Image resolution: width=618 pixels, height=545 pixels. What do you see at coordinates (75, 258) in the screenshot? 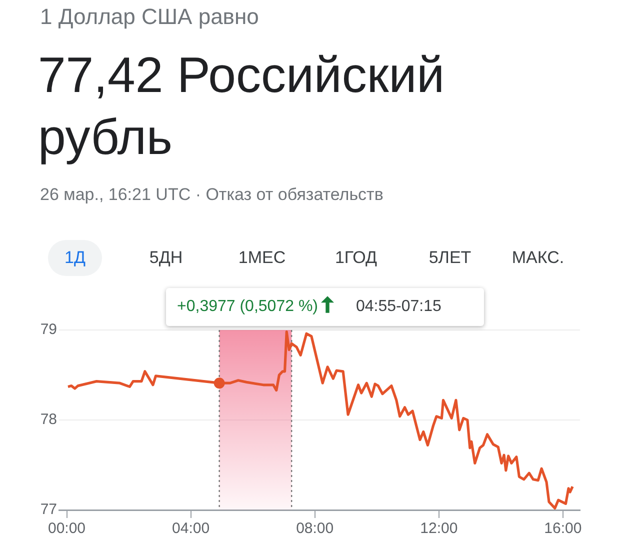
I see `text: 1Д` at bounding box center [75, 258].